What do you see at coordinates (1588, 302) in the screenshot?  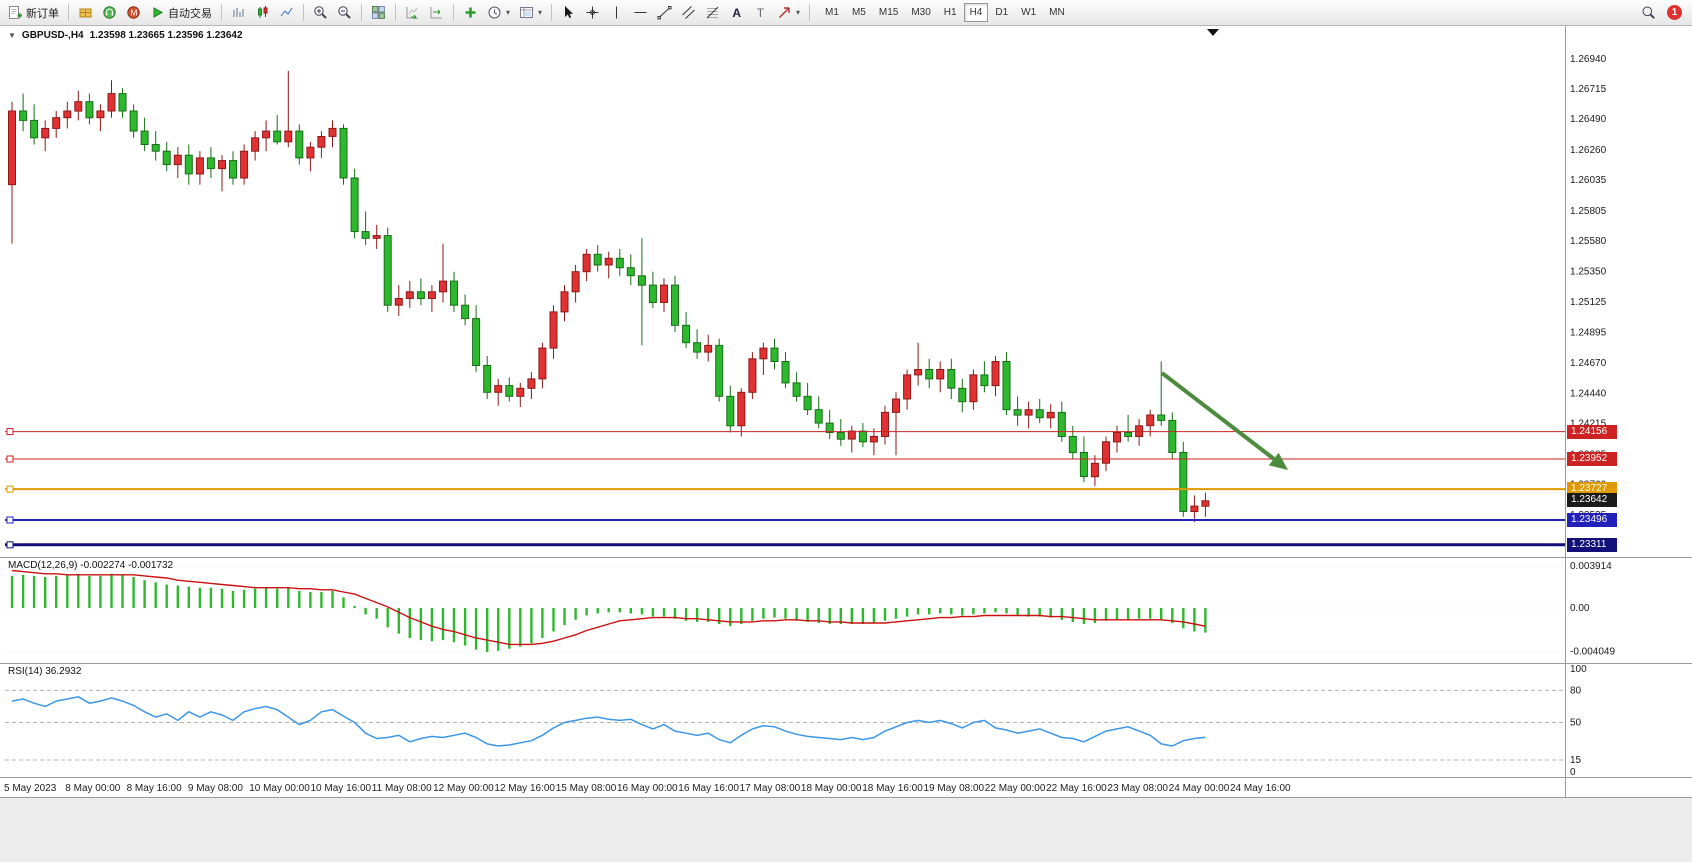 I see `svg-text: 1.25125` at bounding box center [1588, 302].